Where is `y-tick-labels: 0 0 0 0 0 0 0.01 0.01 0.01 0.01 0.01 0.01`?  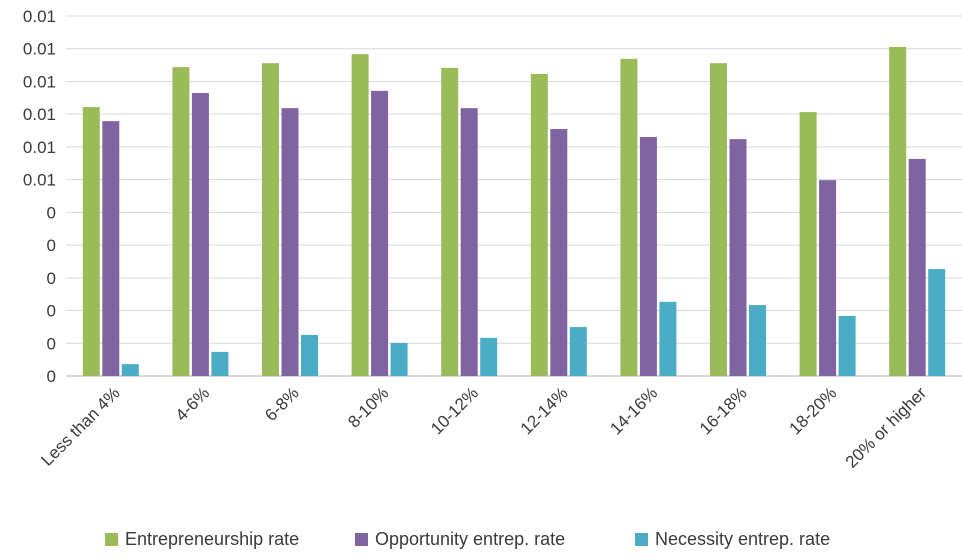 y-tick-labels: 0 0 0 0 0 0 0.01 0.01 0.01 0.01 0.01 0.01 is located at coordinates (39, 196).